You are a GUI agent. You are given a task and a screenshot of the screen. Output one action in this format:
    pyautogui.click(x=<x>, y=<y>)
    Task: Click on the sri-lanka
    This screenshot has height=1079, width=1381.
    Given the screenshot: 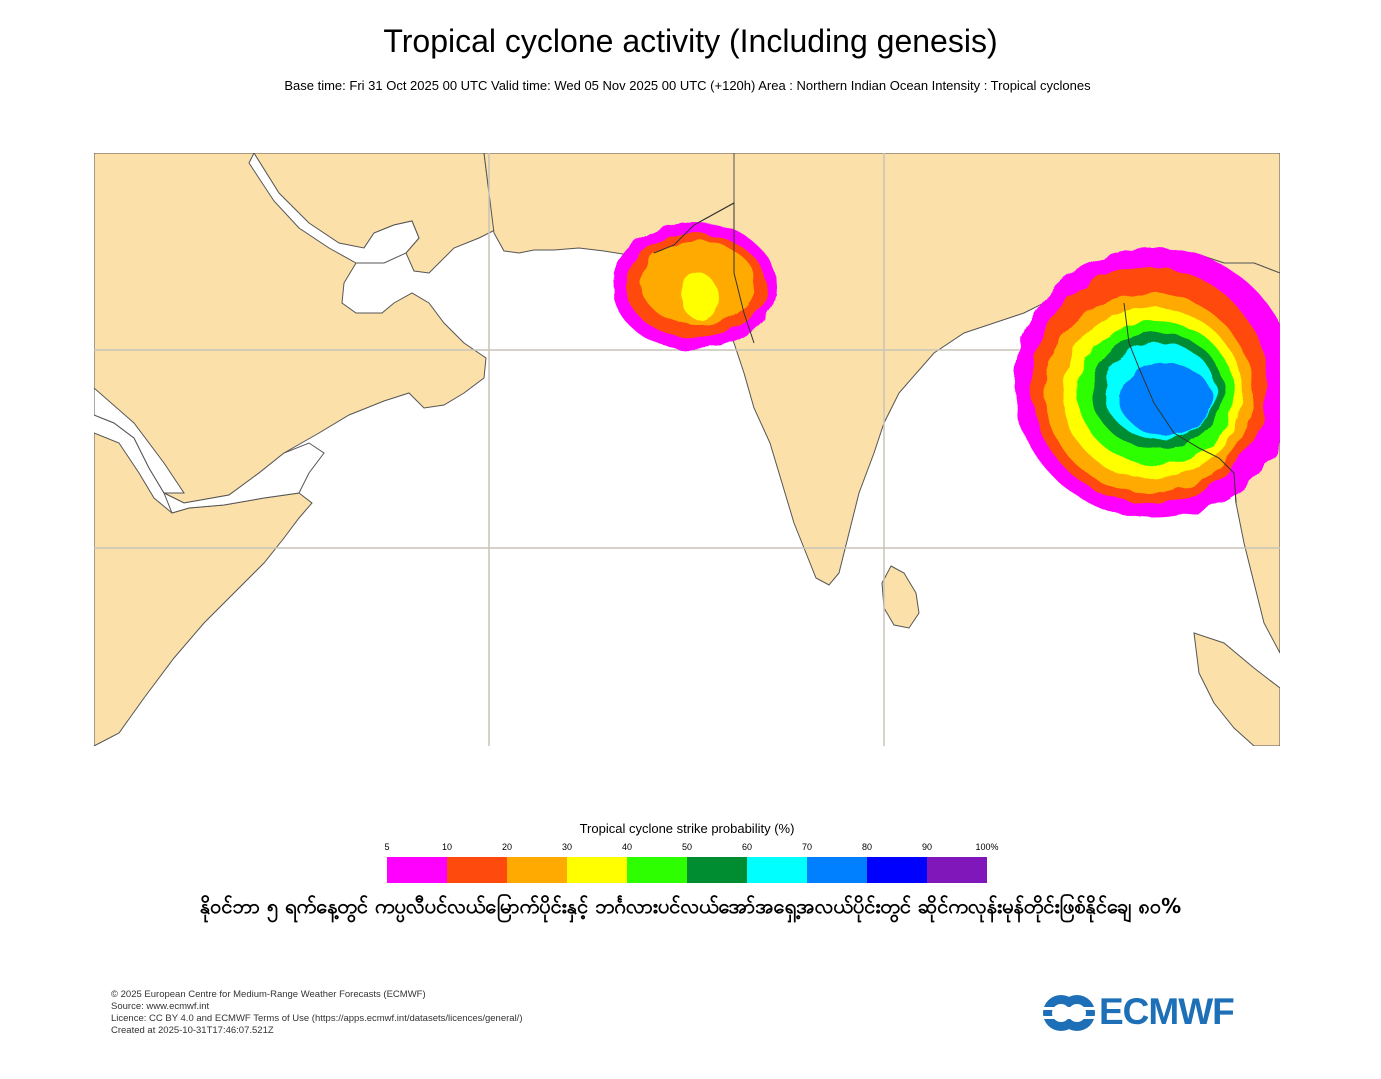 What is the action you would take?
    pyautogui.click(x=900, y=597)
    